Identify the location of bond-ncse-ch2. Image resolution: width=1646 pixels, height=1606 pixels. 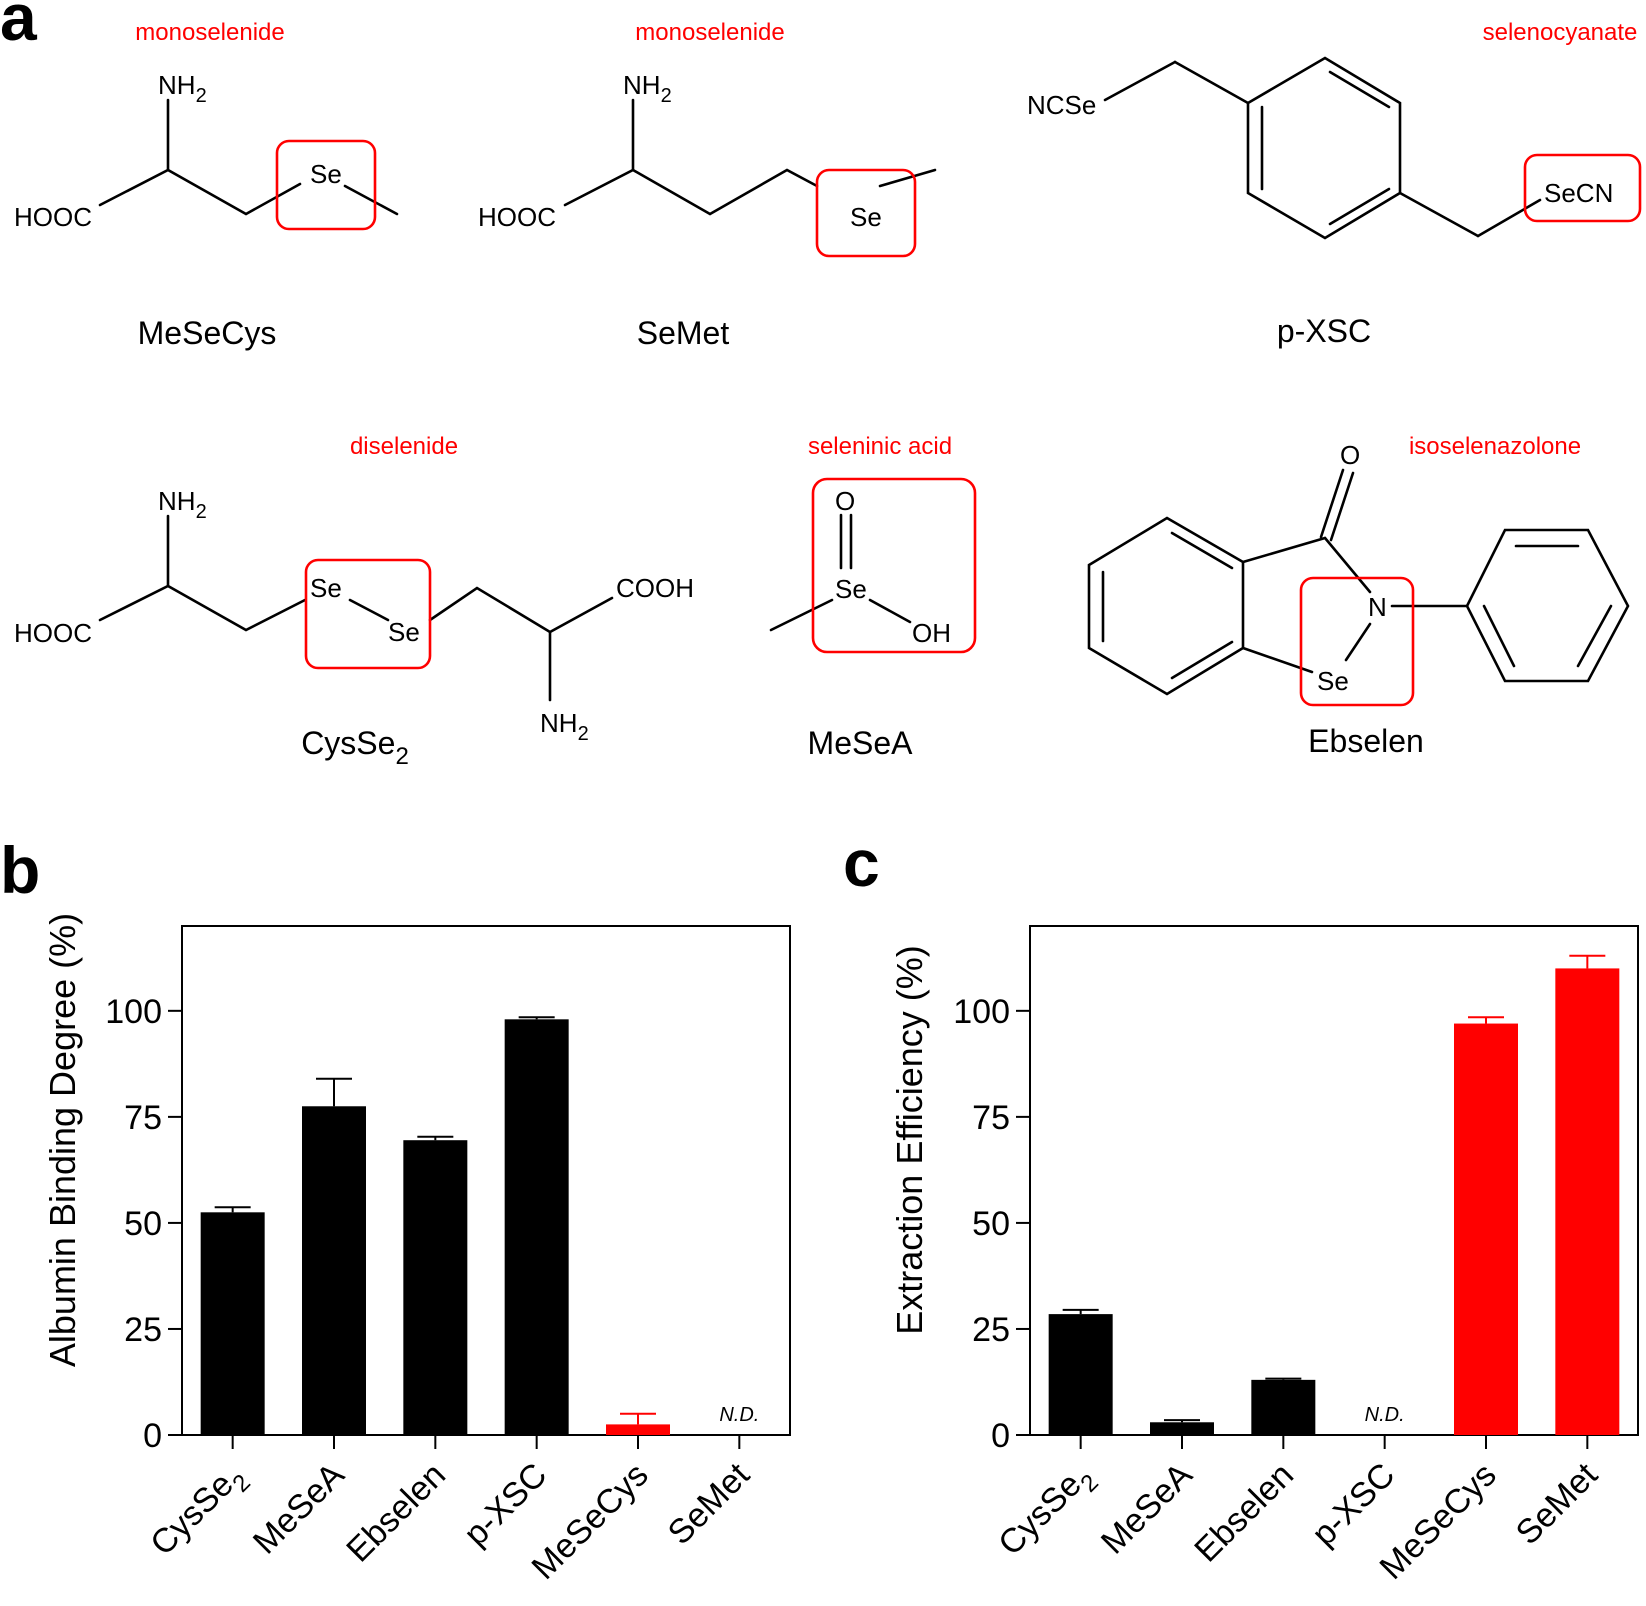
(1140, 81).